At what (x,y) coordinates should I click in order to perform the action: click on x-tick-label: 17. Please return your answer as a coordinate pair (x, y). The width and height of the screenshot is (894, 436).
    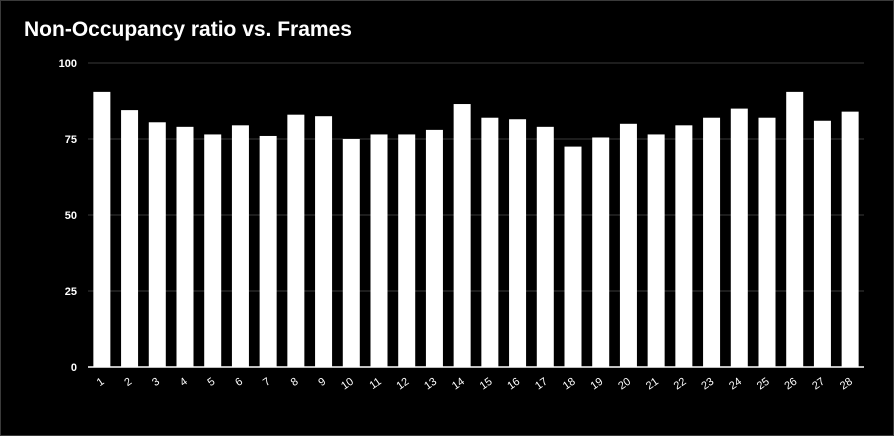
    Looking at the image, I should click on (541, 384).